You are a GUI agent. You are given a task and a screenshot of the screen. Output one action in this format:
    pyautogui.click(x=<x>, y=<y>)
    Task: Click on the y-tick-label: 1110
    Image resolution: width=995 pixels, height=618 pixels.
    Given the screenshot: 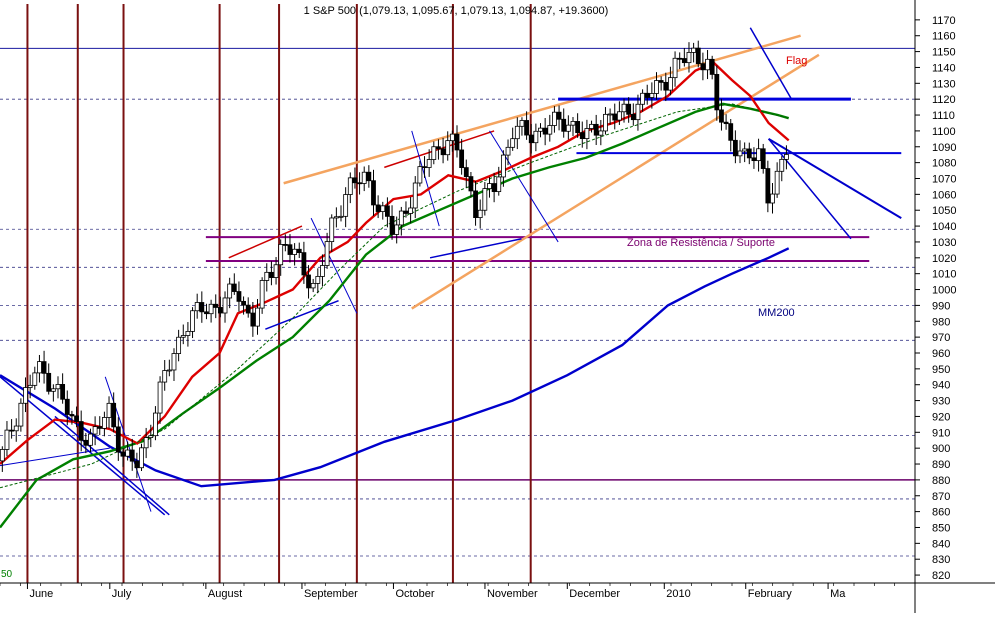 What is the action you would take?
    pyautogui.click(x=943, y=116)
    